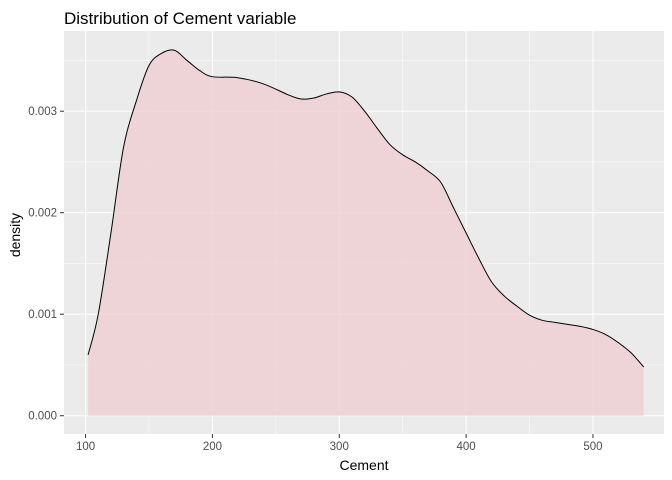 This screenshot has height=480, width=672. Describe the element at coordinates (85, 447) in the screenshot. I see `x-tick-label: 100` at that location.